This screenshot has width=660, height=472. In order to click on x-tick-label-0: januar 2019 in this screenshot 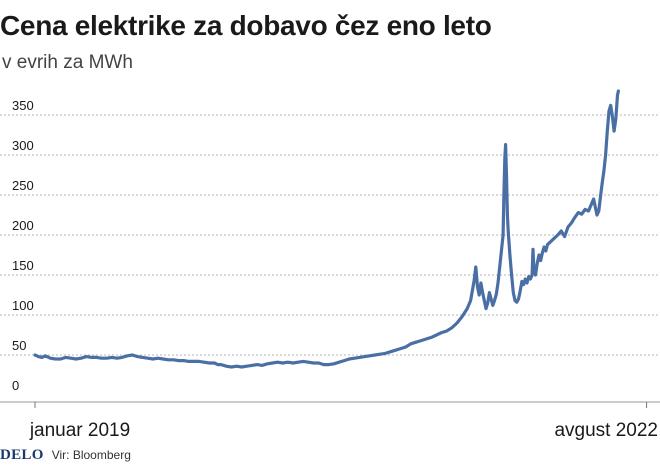, I will do `click(79, 430)`.